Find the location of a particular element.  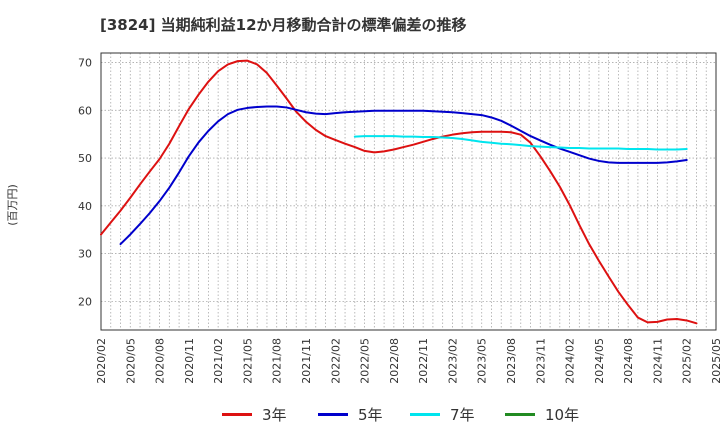

legend-item: 7年 is located at coordinates (442, 414).